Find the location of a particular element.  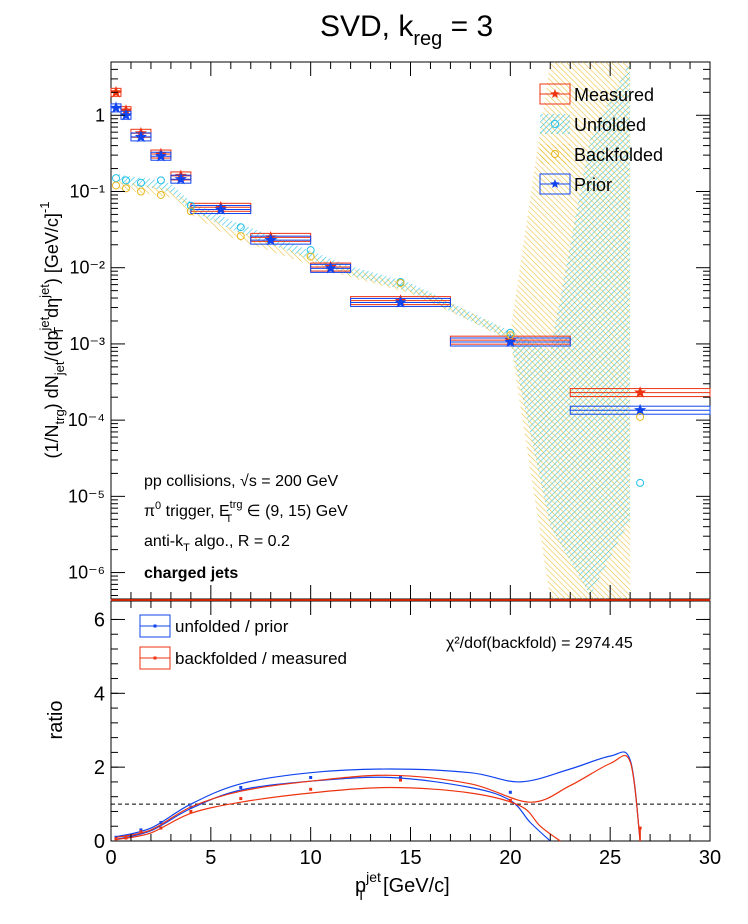

measured-point is located at coordinates (640, 392).